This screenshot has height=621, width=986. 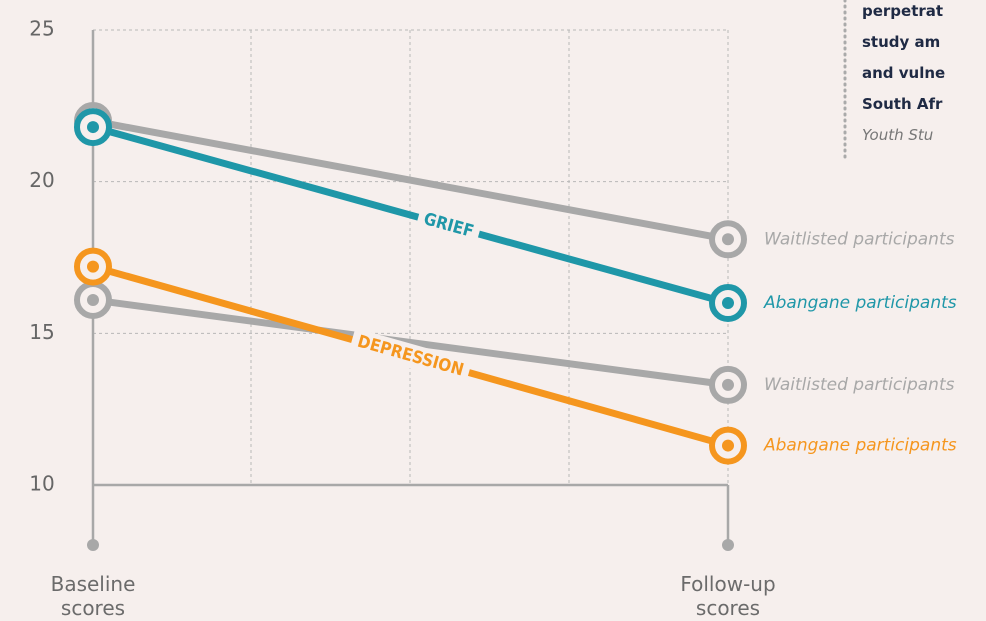 What do you see at coordinates (93, 596) in the screenshot?
I see `x-tick-label: Baseline scores` at bounding box center [93, 596].